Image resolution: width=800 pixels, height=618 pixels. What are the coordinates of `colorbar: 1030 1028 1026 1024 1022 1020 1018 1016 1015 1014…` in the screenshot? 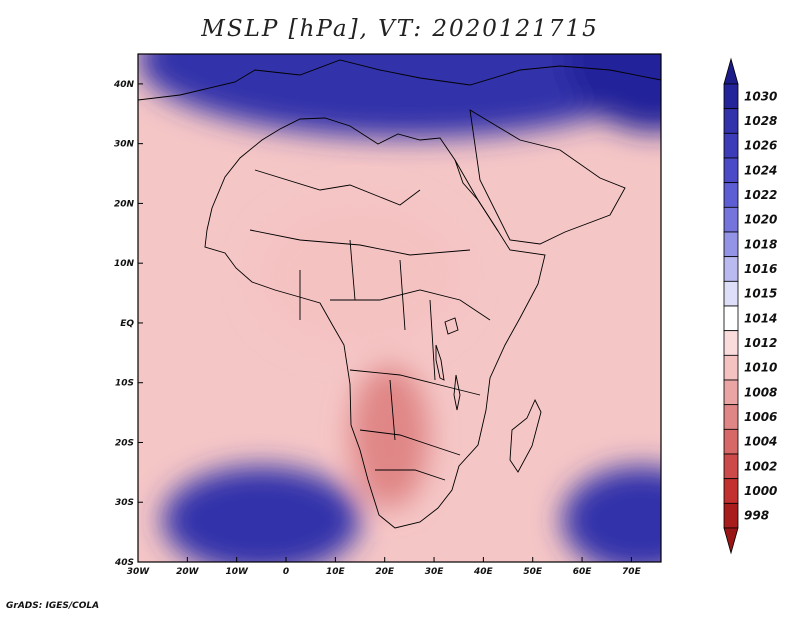 It's located at (750, 306).